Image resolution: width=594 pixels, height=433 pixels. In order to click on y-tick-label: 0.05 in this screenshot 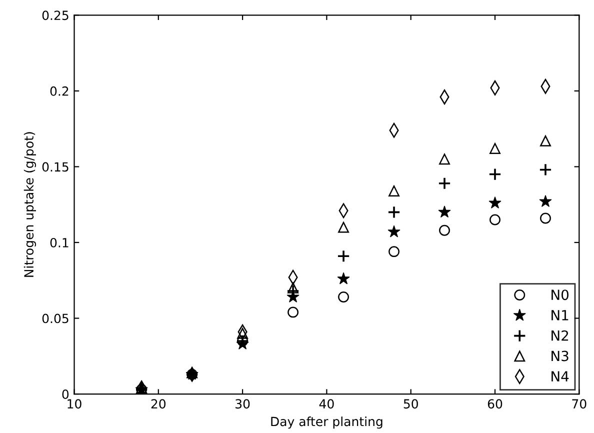, I will do `click(55, 319)`.